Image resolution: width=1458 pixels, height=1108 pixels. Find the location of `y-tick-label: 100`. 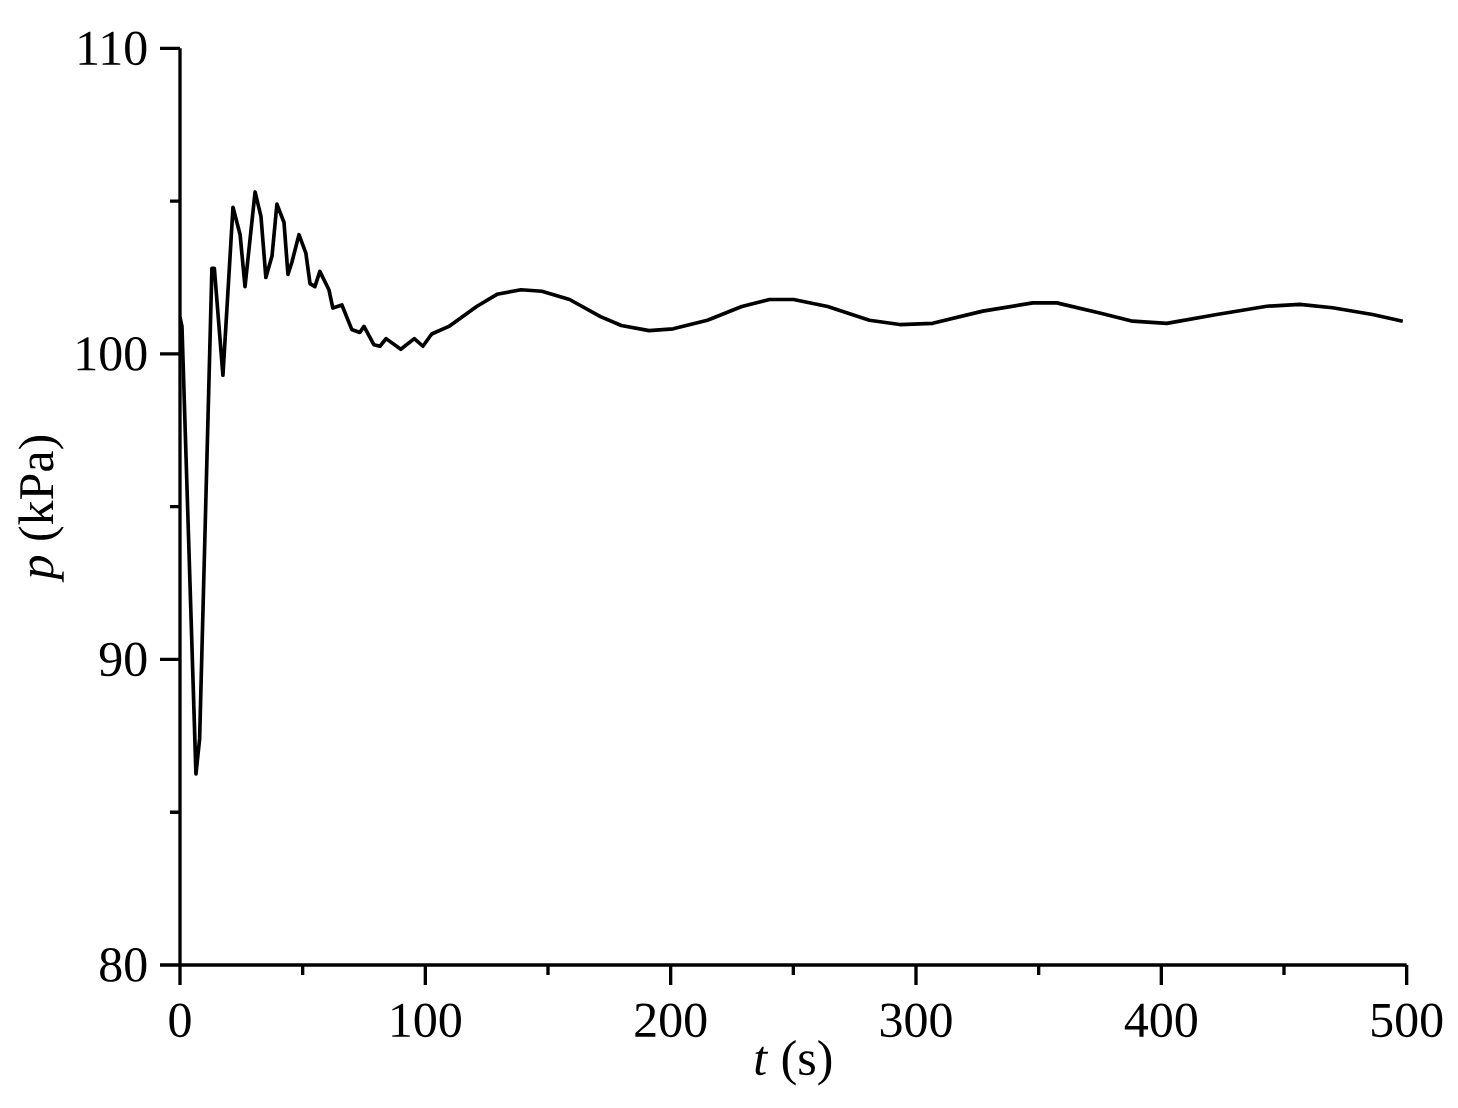

y-tick-label: 100 is located at coordinates (112, 354).